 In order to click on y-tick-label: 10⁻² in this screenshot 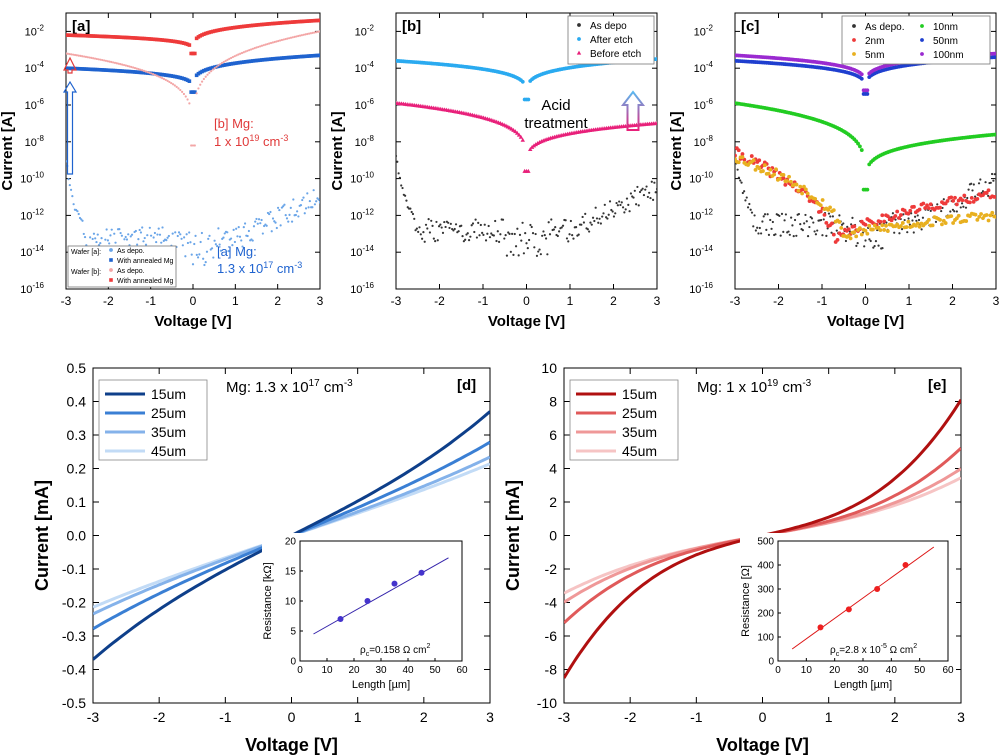, I will do `click(704, 30)`.